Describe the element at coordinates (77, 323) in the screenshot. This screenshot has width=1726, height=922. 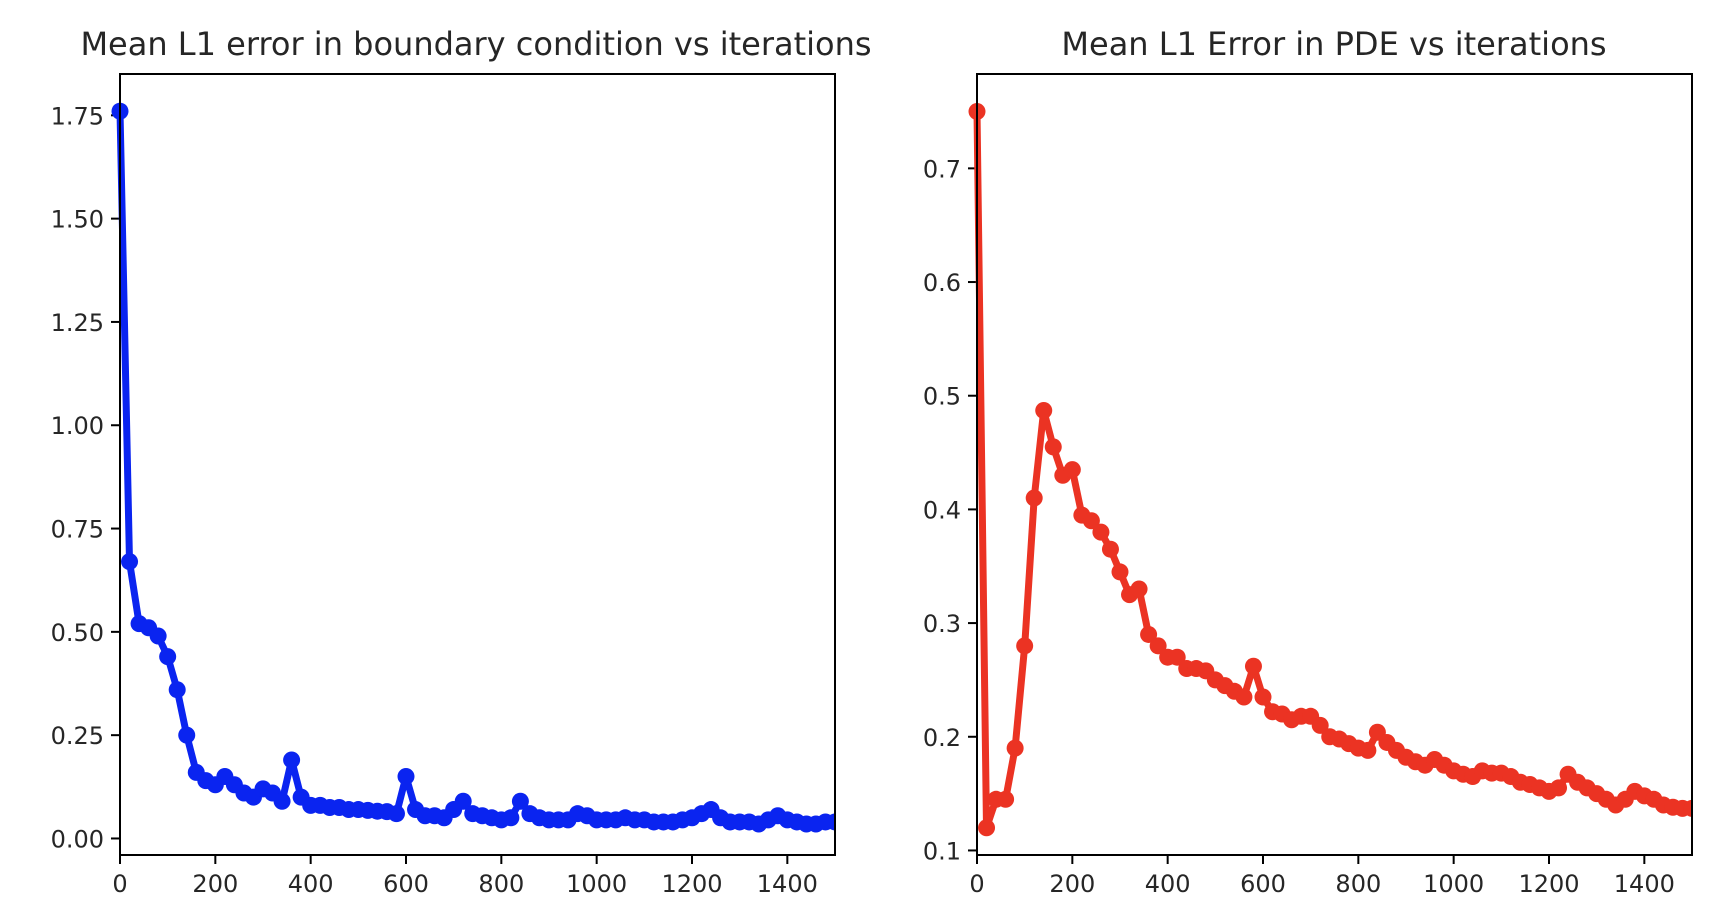
I see `y-tick-label: 1.25` at that location.